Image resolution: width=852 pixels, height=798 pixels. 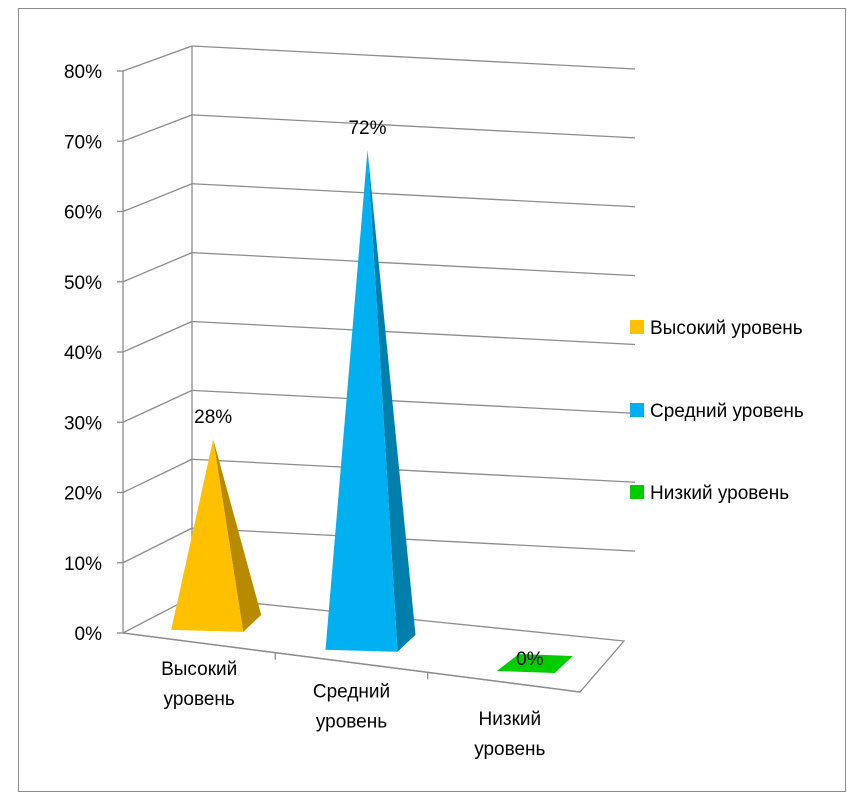 I want to click on y-tick-label: 40%, so click(x=83, y=353).